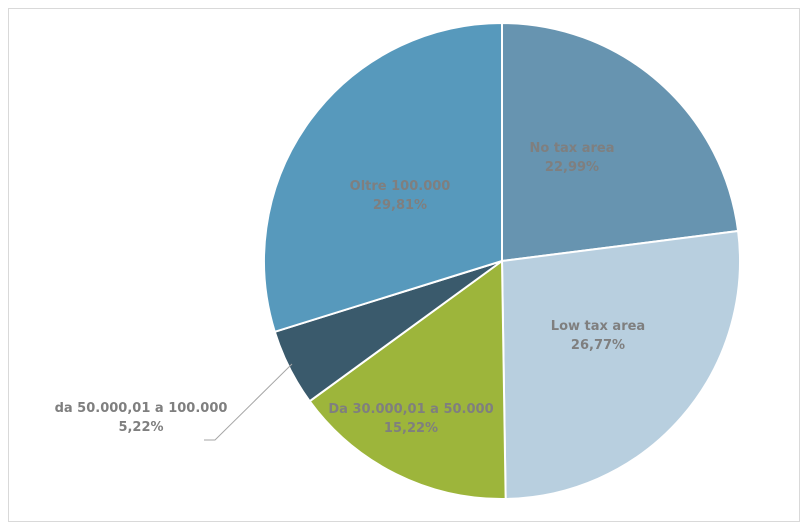 This screenshot has height=526, width=804. What do you see at coordinates (141, 408) in the screenshot?
I see `slice-label: da 50.000,01 a 100.000` at bounding box center [141, 408].